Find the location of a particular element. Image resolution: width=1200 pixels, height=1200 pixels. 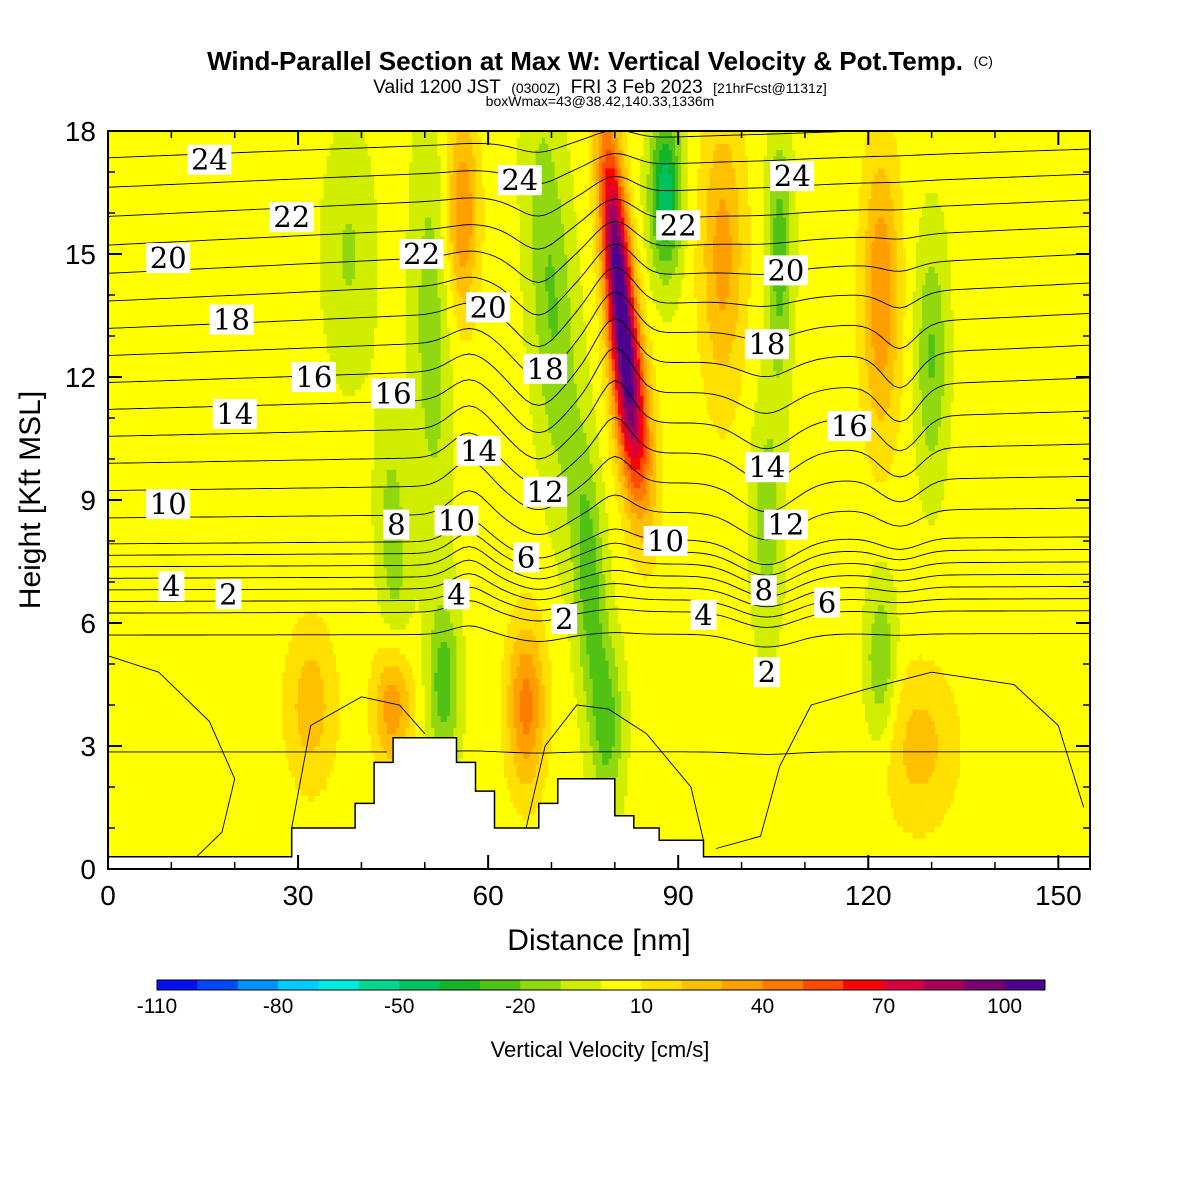

x-tick-label: 60 is located at coordinates (488, 895).